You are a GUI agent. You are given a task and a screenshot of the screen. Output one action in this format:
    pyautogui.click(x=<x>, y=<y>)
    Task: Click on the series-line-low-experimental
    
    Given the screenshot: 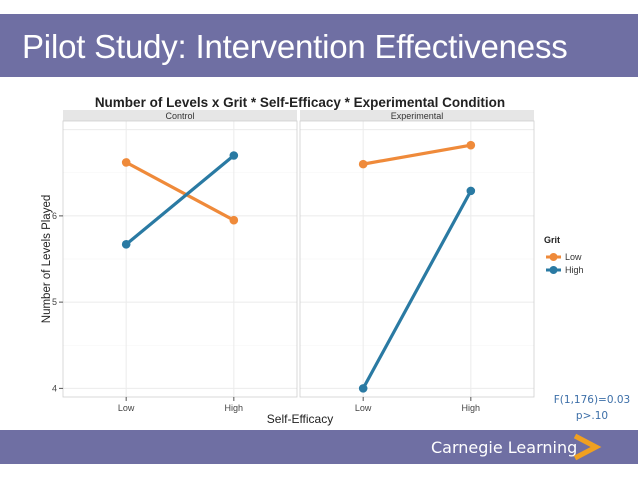 What is the action you would take?
    pyautogui.click(x=417, y=154)
    